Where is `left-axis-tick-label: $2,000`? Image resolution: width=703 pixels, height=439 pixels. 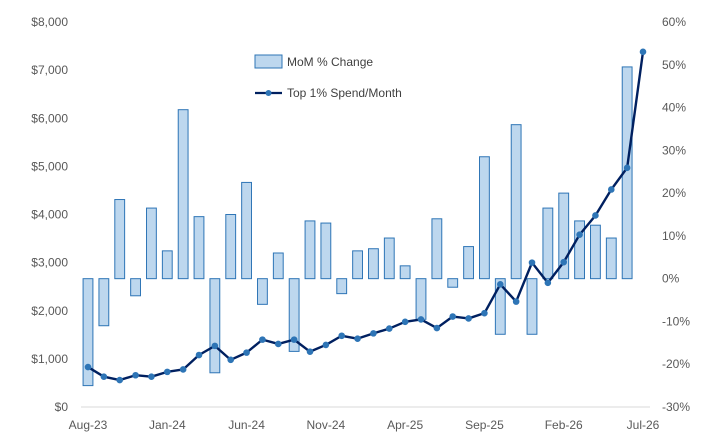 left-axis-tick-label: $2,000 is located at coordinates (49, 311).